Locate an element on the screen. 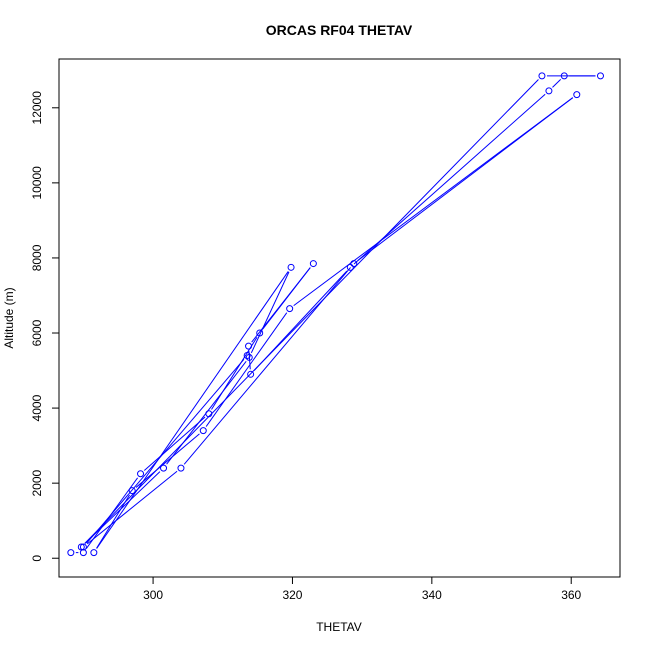 The height and width of the screenshot is (650, 650). x-tick-label: 340 is located at coordinates (432, 595).